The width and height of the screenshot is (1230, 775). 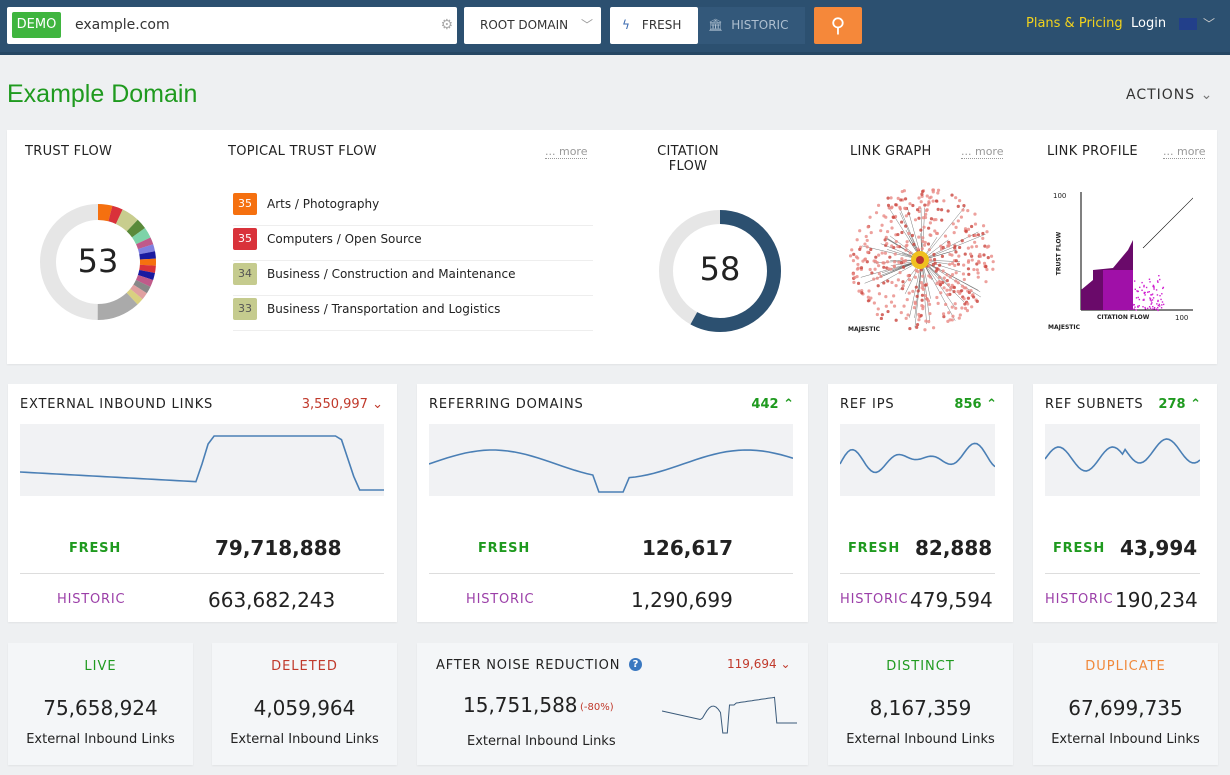 What do you see at coordinates (302, 151) in the screenshot?
I see `topical-trust-flow-heading: TOPICAL TRUST FLOW` at bounding box center [302, 151].